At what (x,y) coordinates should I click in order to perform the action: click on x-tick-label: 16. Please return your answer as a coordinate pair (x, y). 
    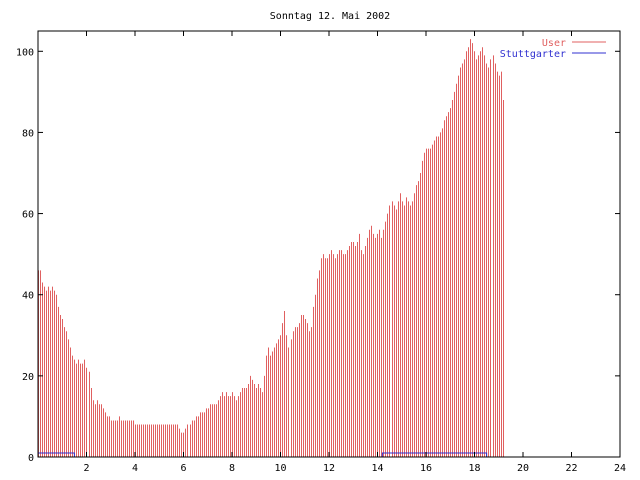
    Looking at the image, I should click on (426, 468).